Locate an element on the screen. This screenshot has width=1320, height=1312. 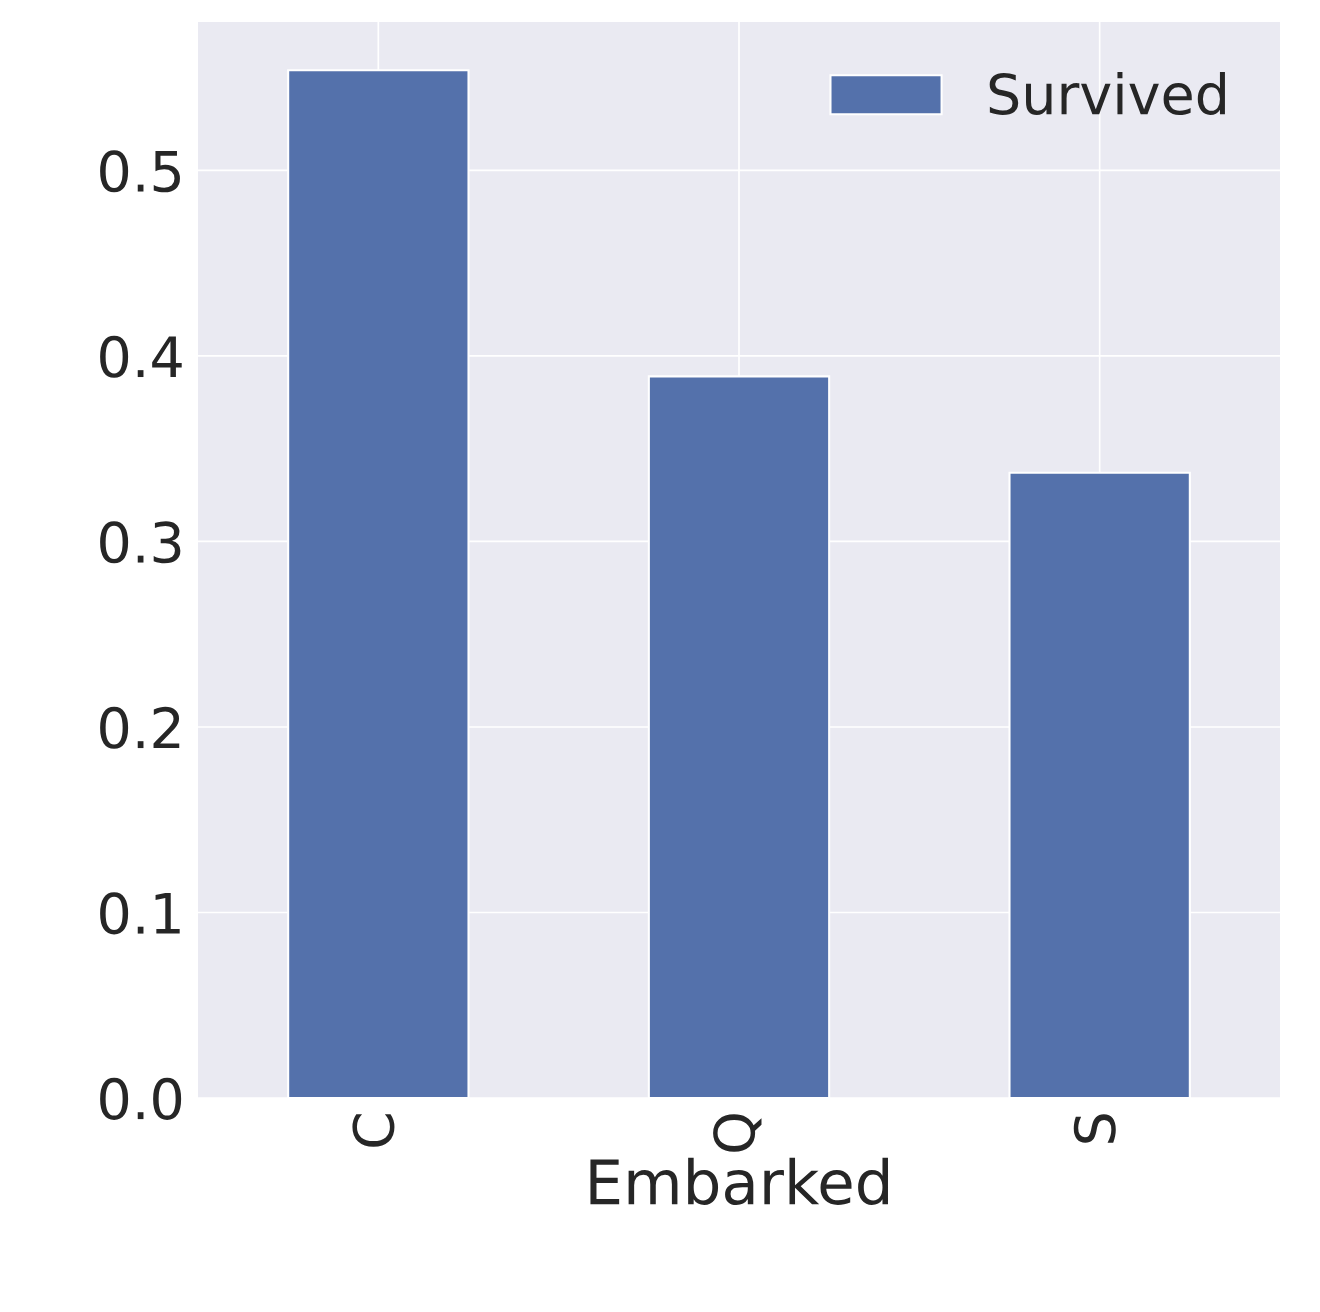
y-tick-label: 0.5 is located at coordinates (140, 171).